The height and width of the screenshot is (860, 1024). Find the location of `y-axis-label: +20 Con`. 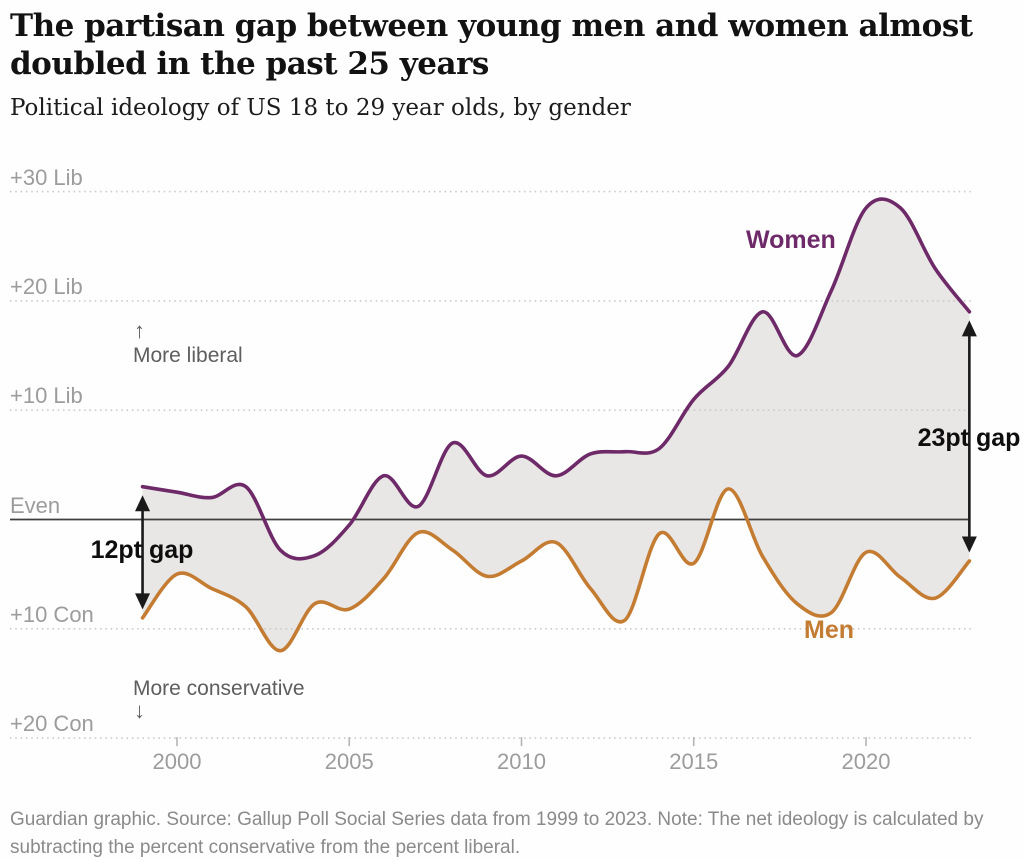

y-axis-label: +20 Con is located at coordinates (52, 724).